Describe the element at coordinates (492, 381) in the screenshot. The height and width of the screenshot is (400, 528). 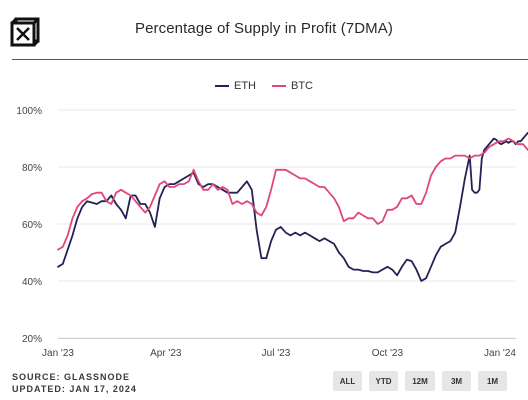
I see `range-1m-button: 1M` at that location.